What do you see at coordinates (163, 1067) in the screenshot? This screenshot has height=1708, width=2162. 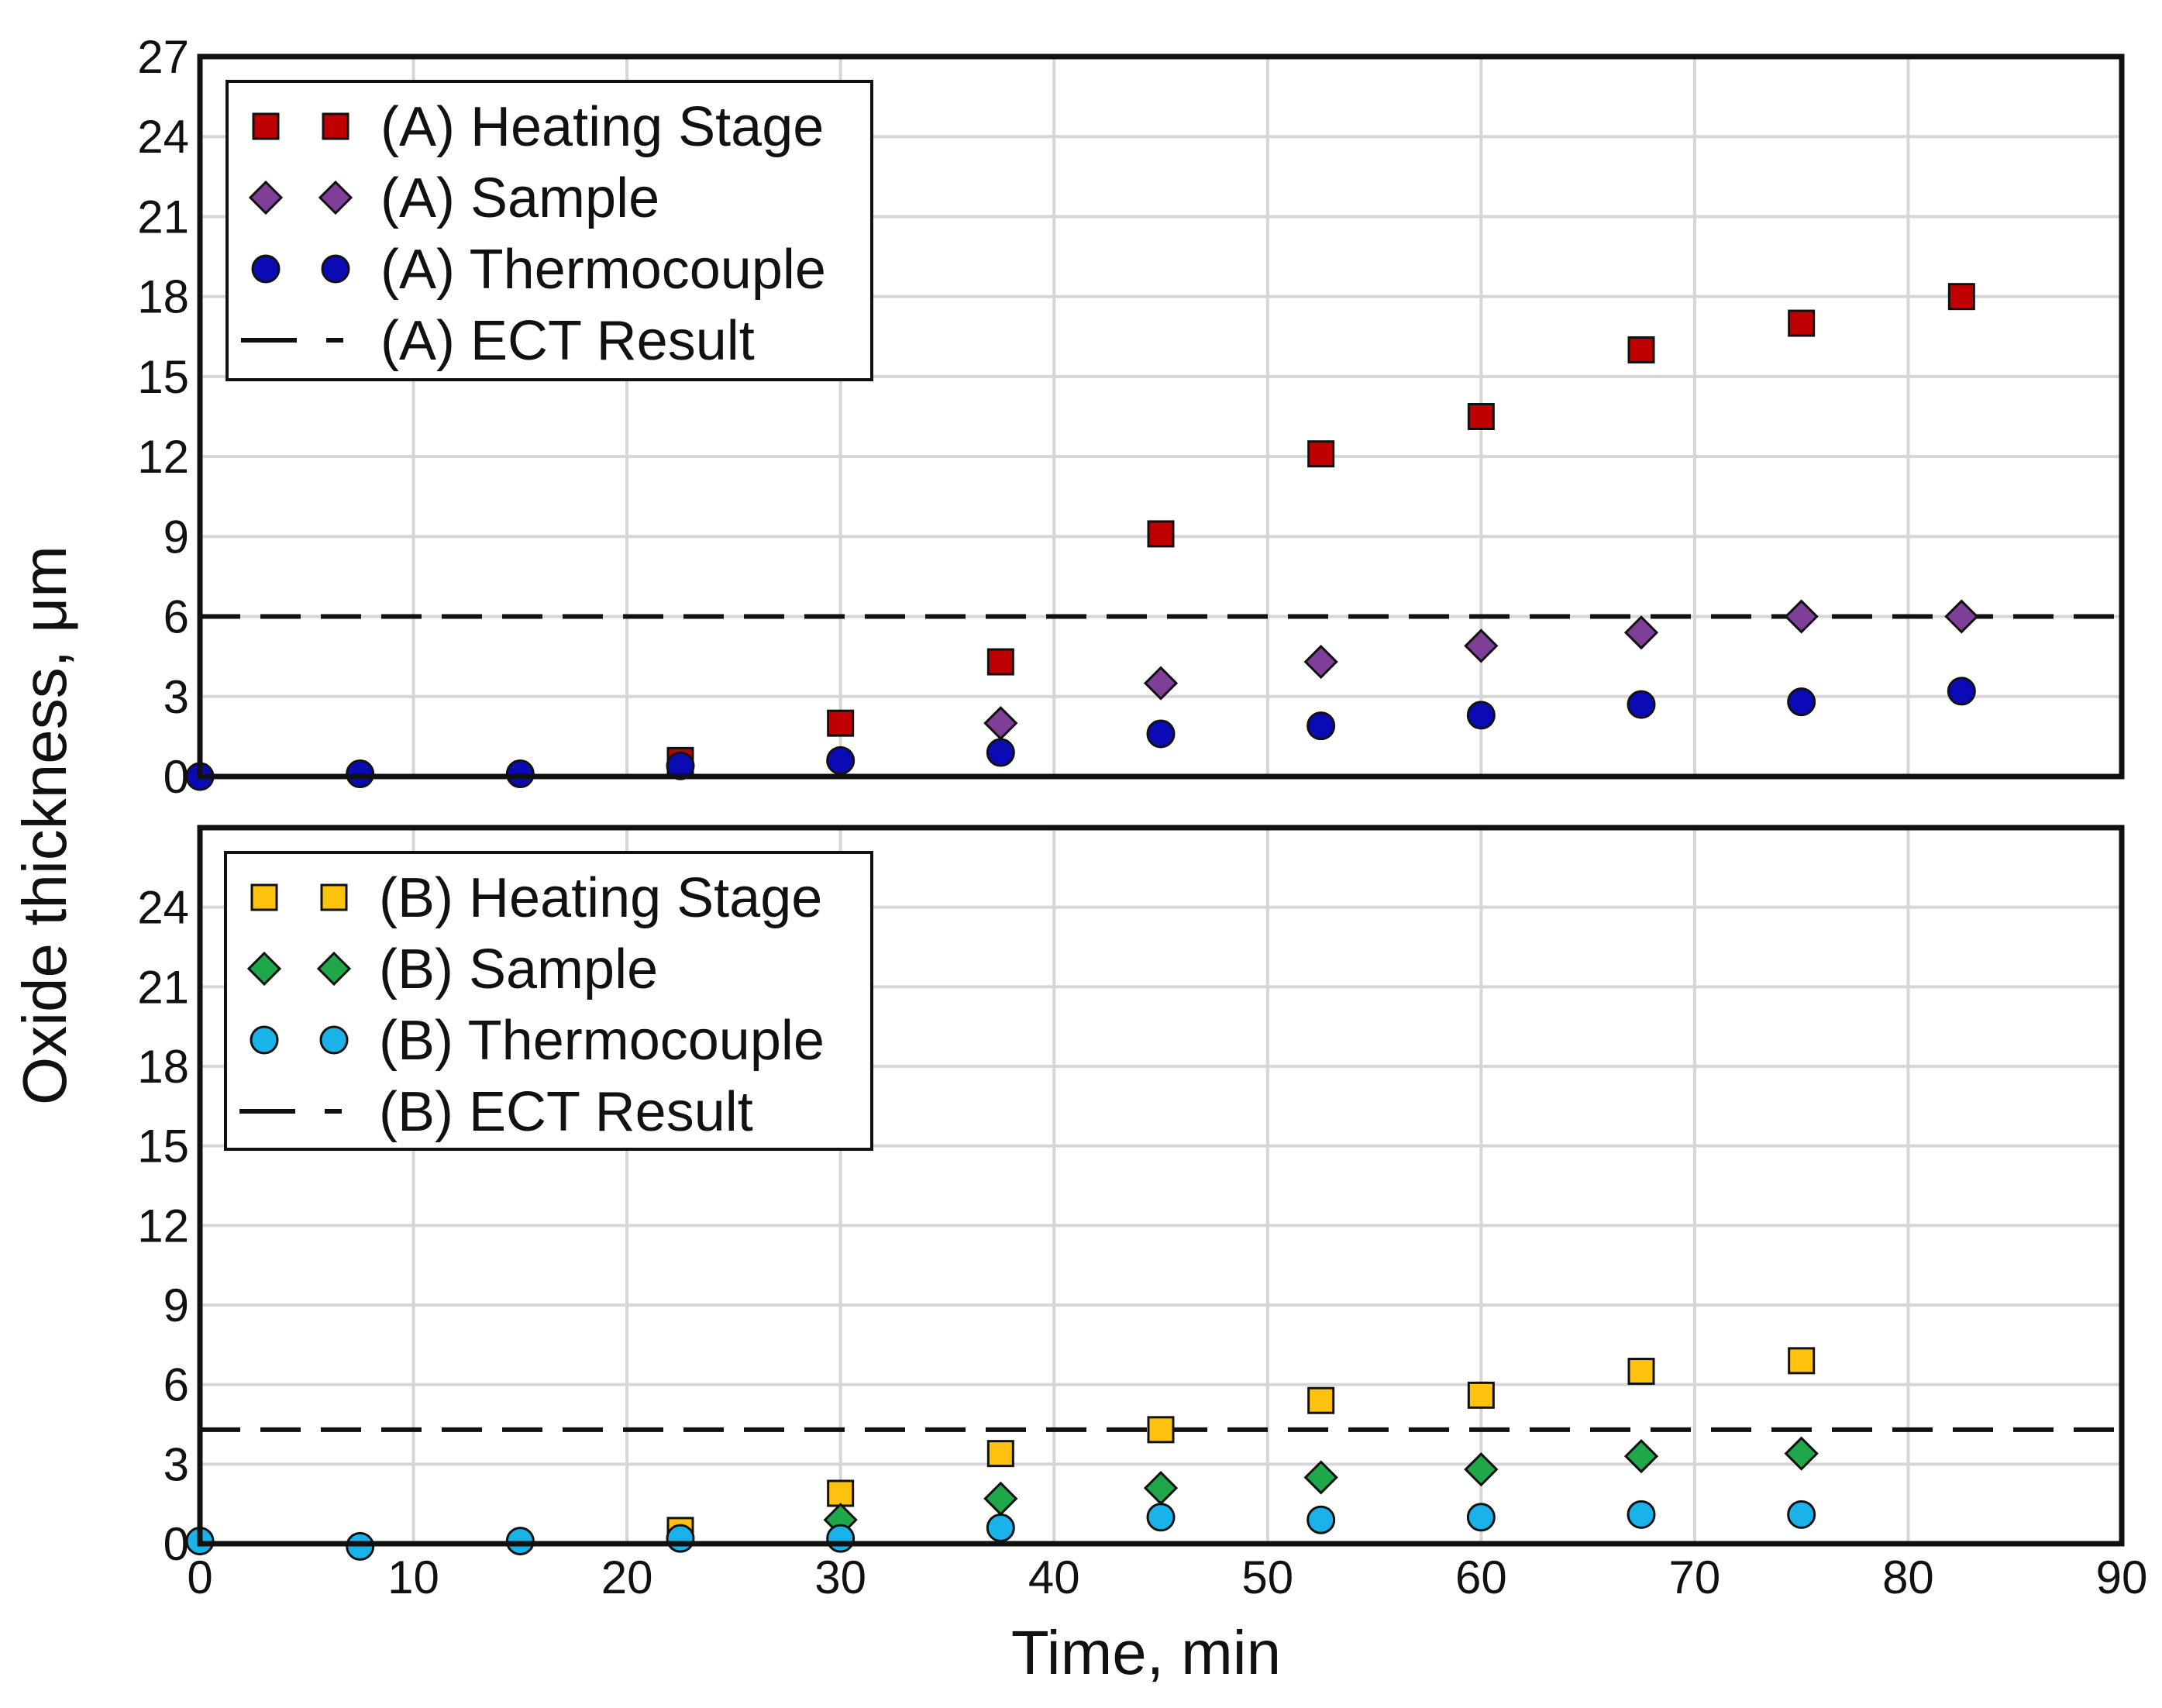 I see `bottom-y-tick-label: 18` at bounding box center [163, 1067].